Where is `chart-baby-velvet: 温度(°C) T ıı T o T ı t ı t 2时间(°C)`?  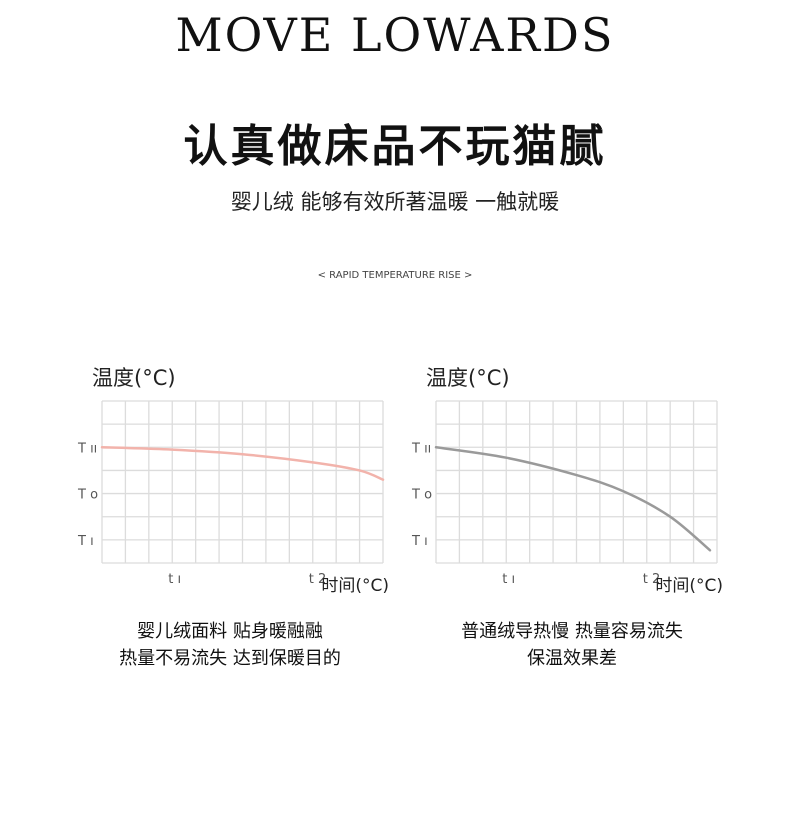
chart-baby-velvet: 温度(°C) T ıı T o T ı t ı t 2时间(°C) is located at coordinates (233, 480).